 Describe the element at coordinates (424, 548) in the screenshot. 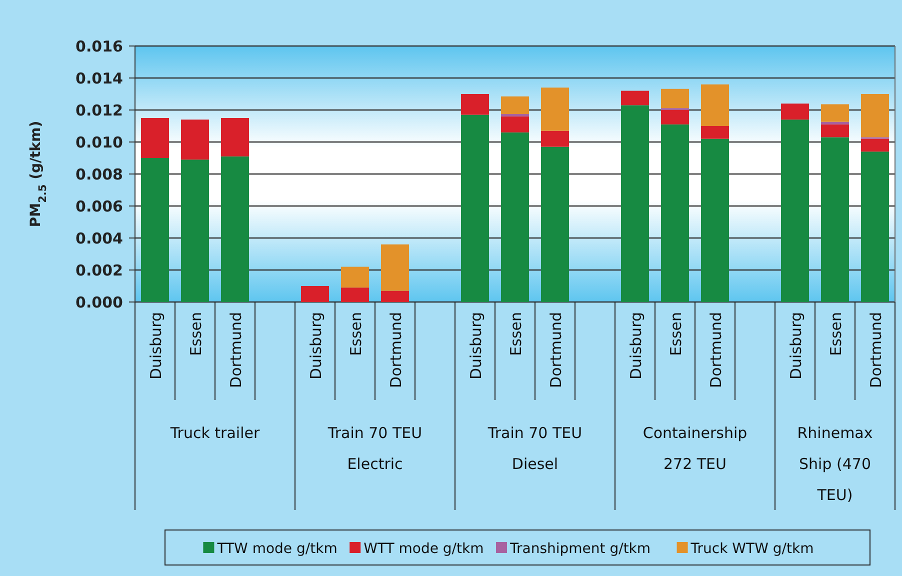

I see `legend-label: WTT mode g/tkm` at that location.